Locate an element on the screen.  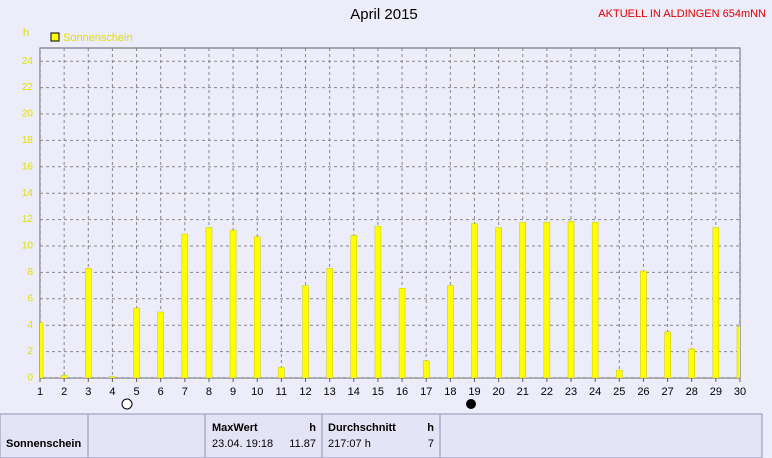
x-tick-label: 14 is located at coordinates (354, 392).